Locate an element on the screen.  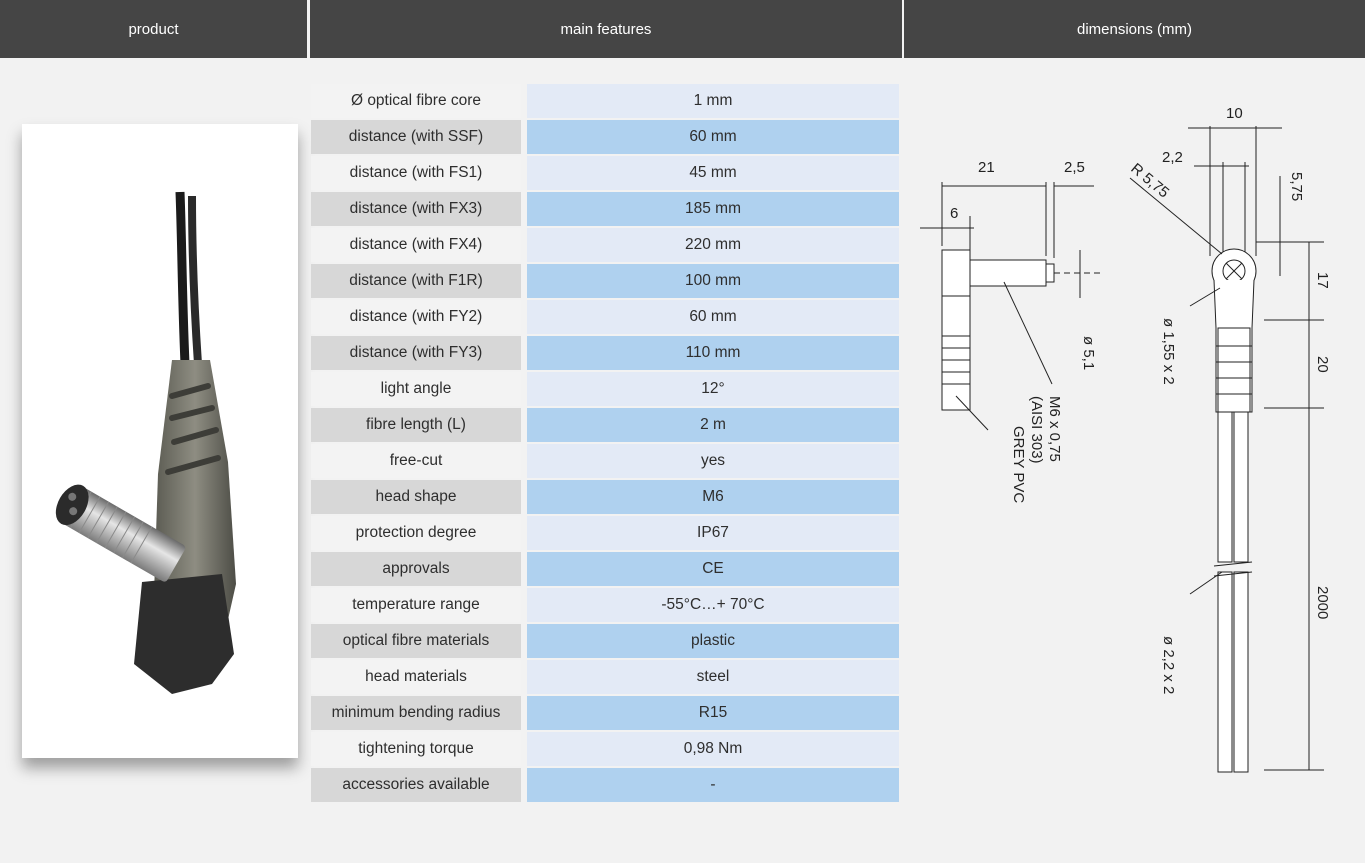
feature-row: light angle 12° is located at coordinates (605, 389).